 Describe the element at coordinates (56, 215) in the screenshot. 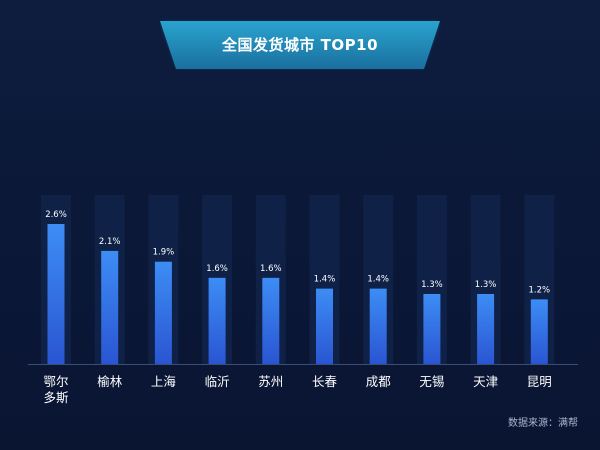

I see `value-label: 2.6%` at that location.